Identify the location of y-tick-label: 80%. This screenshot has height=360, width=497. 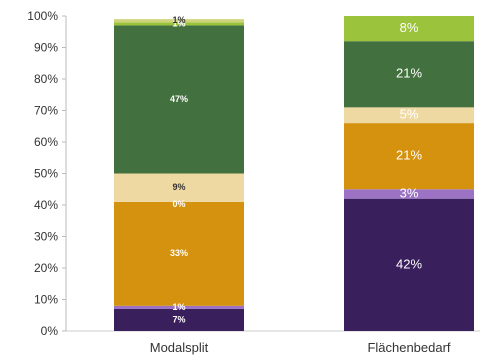
(46, 79).